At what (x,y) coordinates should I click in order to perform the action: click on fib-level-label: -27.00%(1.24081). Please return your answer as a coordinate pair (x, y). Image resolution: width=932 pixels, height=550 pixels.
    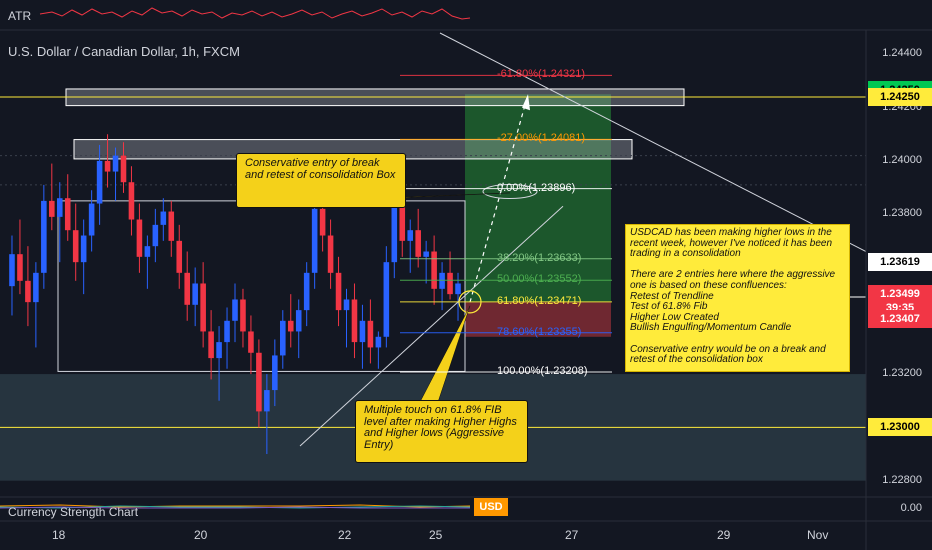
    Looking at the image, I should click on (541, 138).